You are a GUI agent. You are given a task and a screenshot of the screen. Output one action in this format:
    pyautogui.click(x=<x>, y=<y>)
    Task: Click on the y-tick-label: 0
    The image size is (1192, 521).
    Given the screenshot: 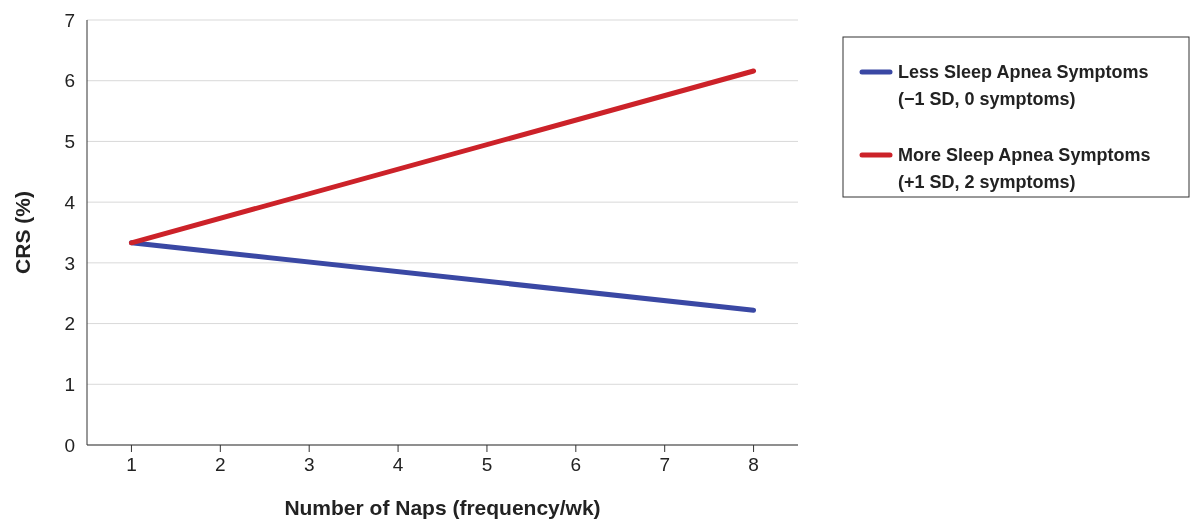 What is the action you would take?
    pyautogui.click(x=69, y=445)
    